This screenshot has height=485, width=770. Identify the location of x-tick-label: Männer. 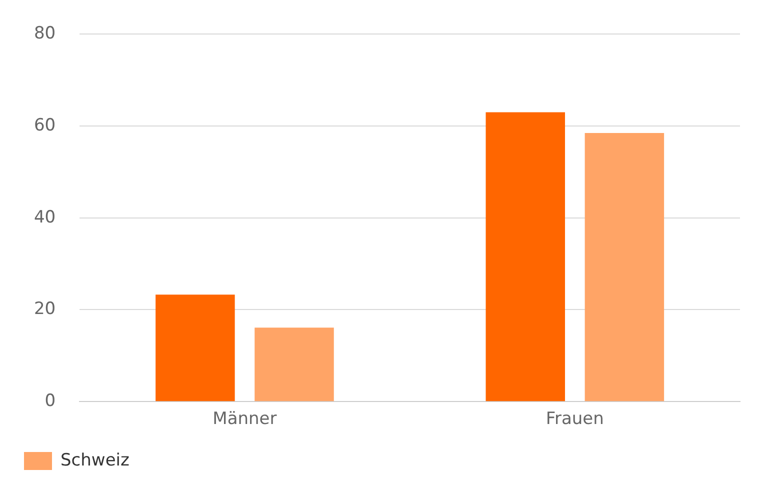
(244, 419).